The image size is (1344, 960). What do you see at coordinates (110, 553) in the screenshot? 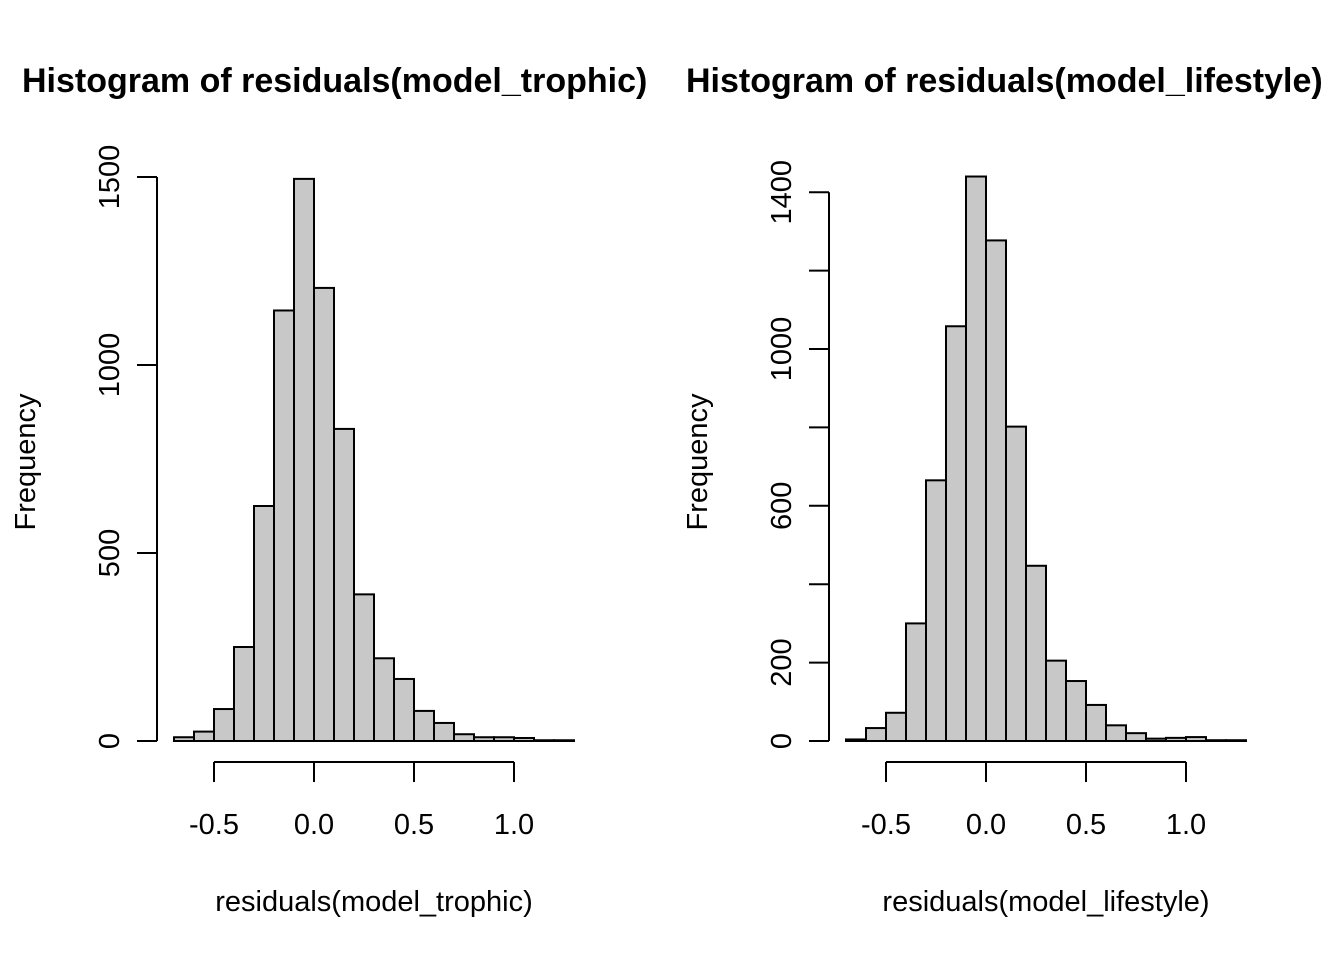
I see `y-tick-label: 500` at bounding box center [110, 553].